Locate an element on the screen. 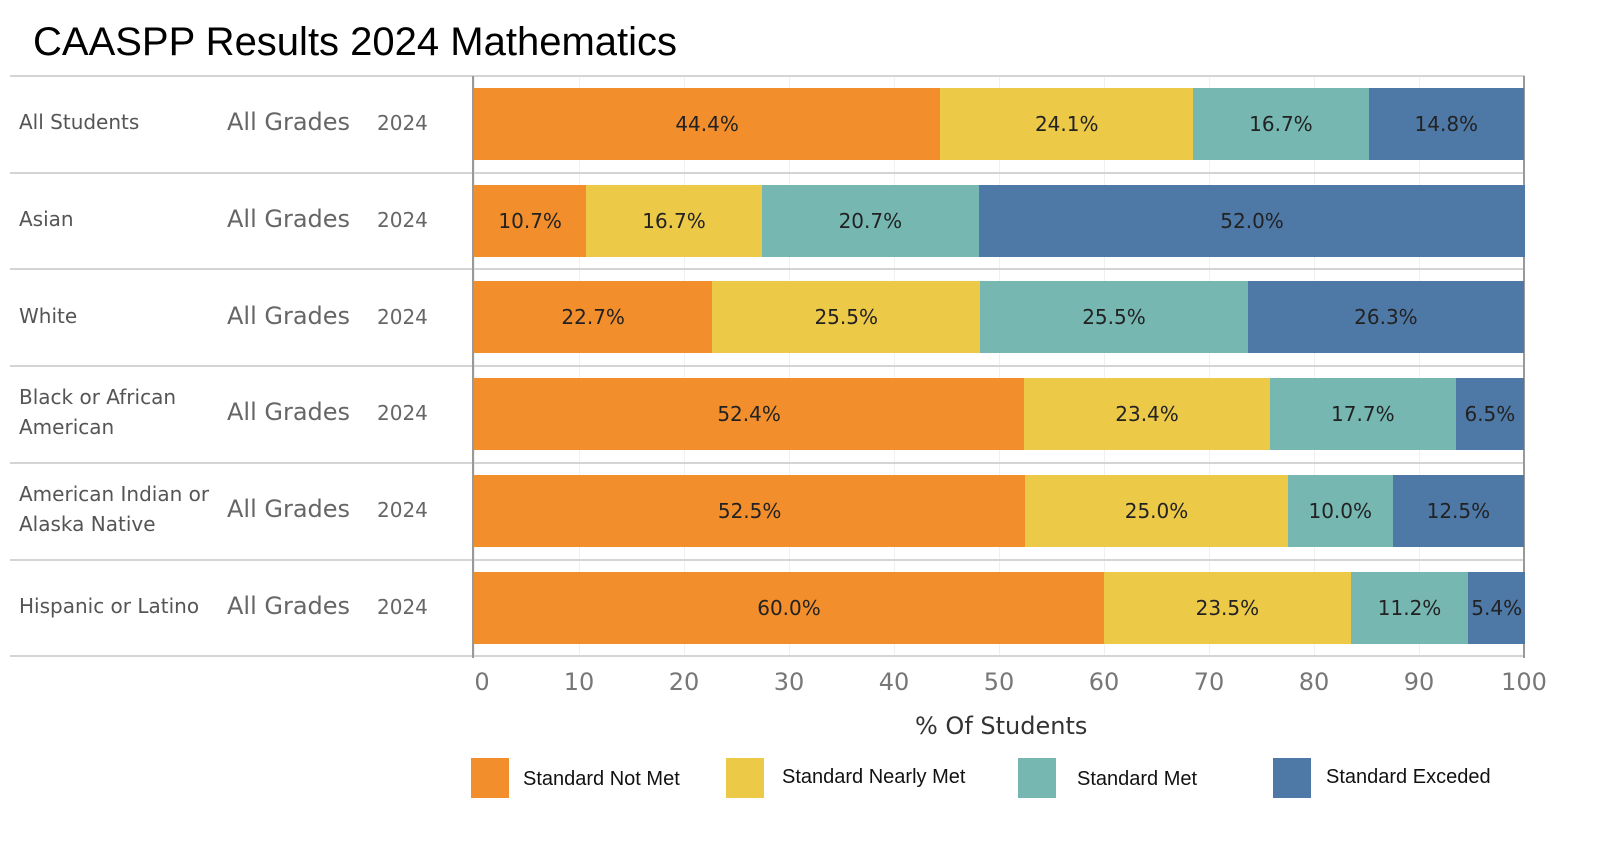 The height and width of the screenshot is (841, 1600). category-label: American Indian or Alaska Native is located at coordinates (114, 509).